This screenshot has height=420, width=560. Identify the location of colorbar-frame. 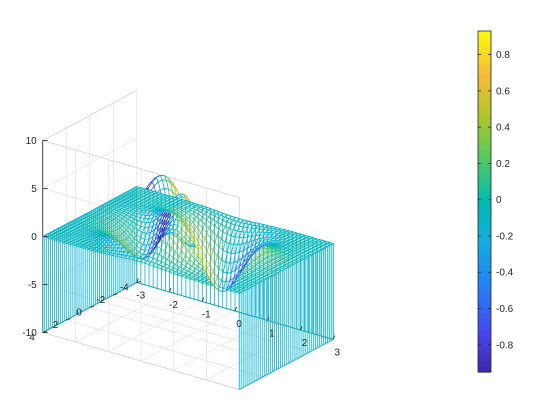
(484, 201).